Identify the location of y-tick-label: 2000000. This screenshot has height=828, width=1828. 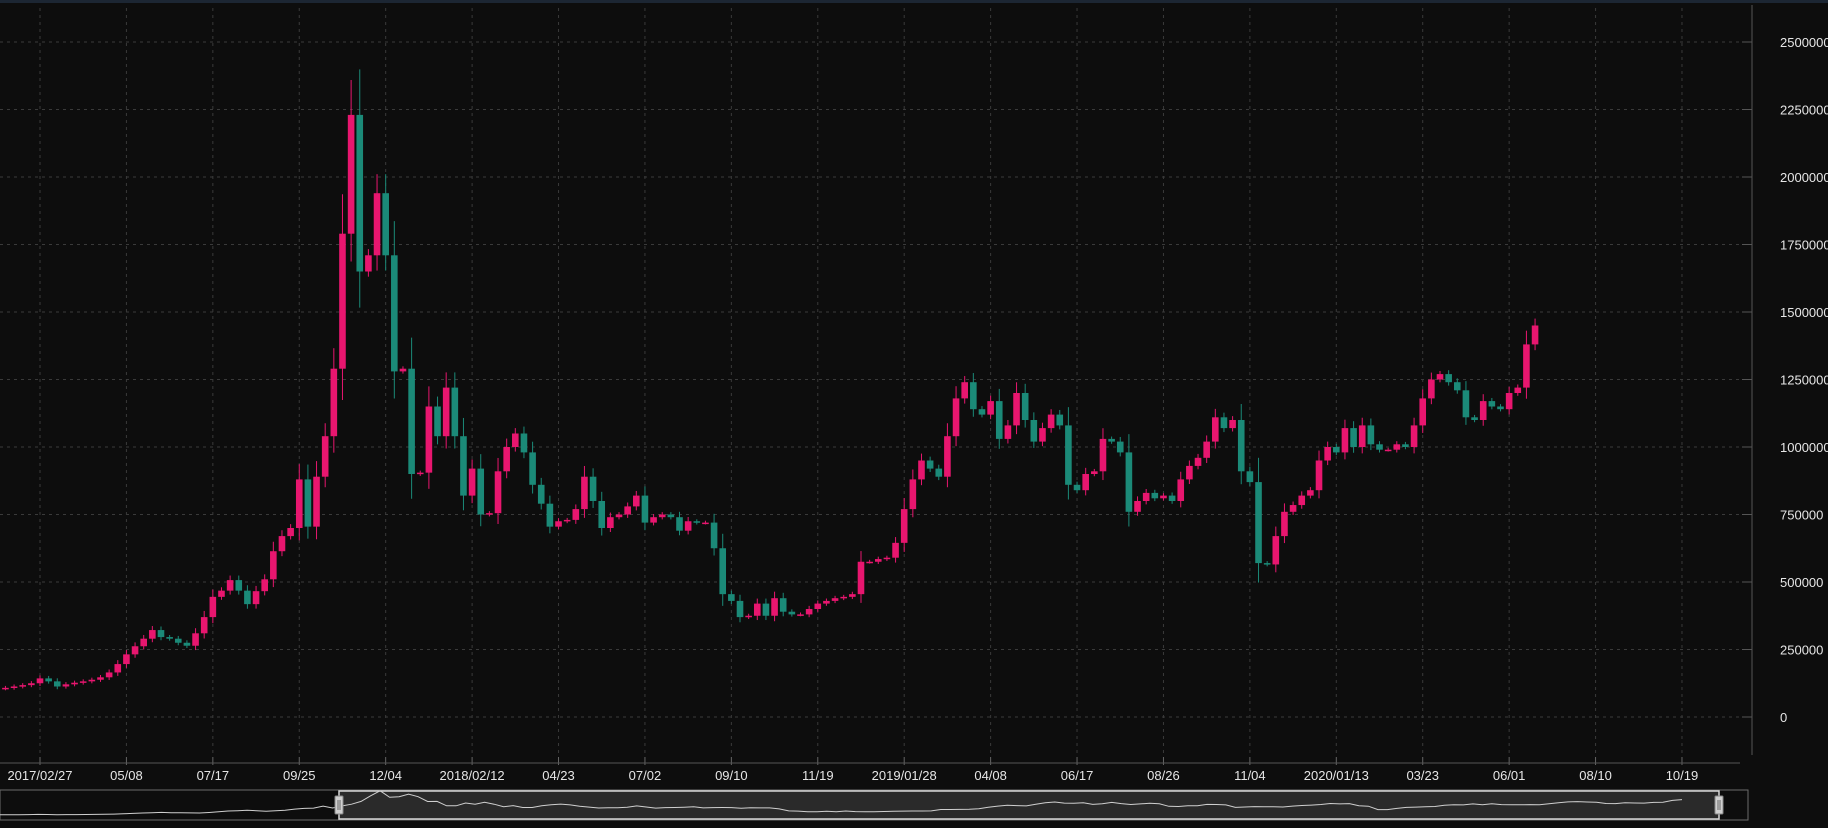
(1804, 177).